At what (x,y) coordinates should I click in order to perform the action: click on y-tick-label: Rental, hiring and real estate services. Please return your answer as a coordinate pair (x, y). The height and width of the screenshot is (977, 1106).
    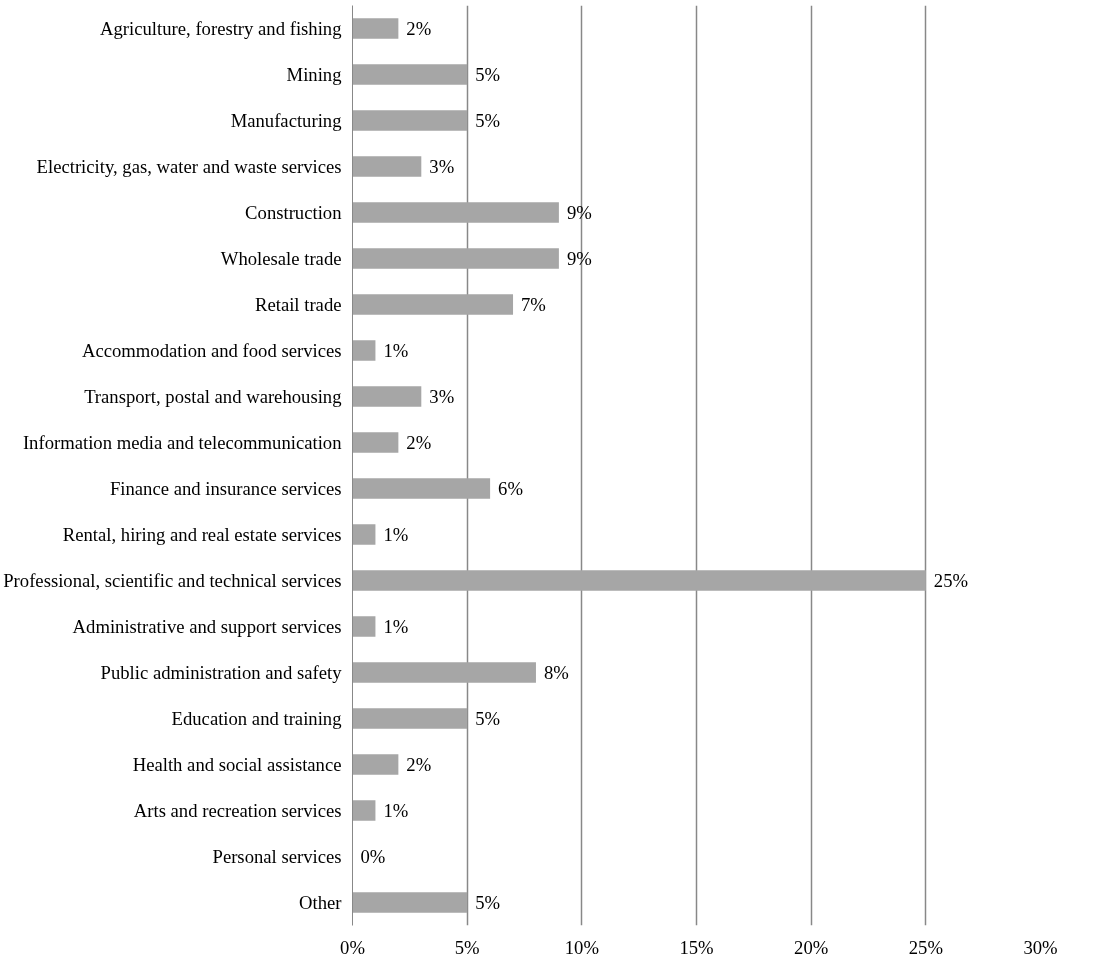
    Looking at the image, I should click on (202, 534).